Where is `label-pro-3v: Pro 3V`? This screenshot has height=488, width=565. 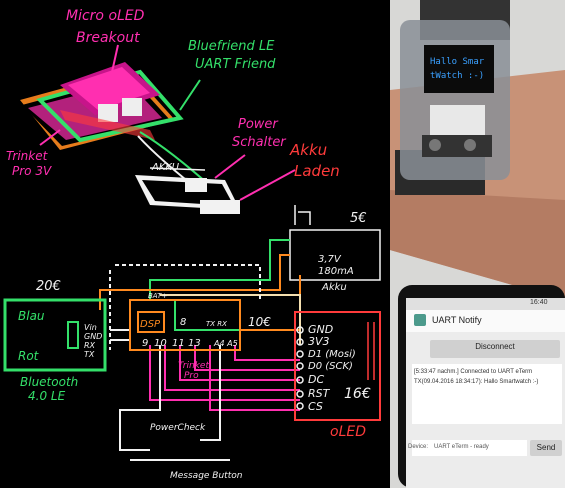 label-pro-3v: Pro 3V is located at coordinates (32, 171).